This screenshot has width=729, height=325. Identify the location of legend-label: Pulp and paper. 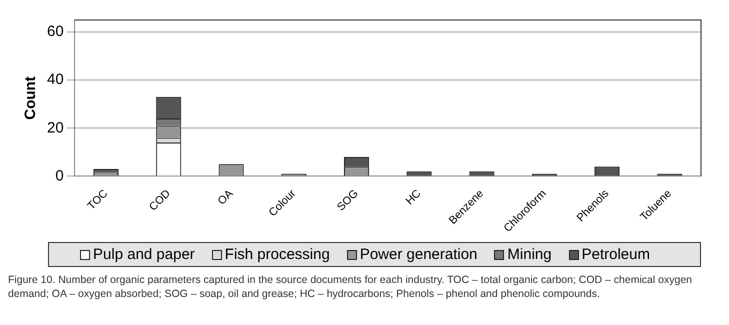
(144, 254).